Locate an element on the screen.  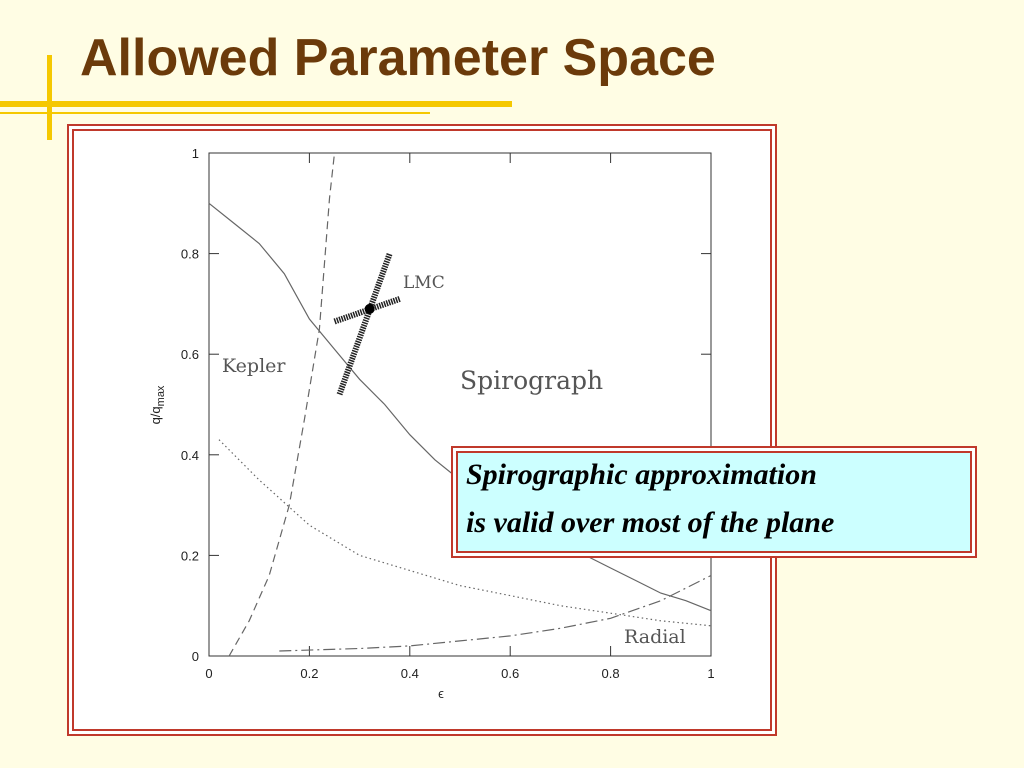
x-tick-label: 0.4 is located at coordinates (410, 673).